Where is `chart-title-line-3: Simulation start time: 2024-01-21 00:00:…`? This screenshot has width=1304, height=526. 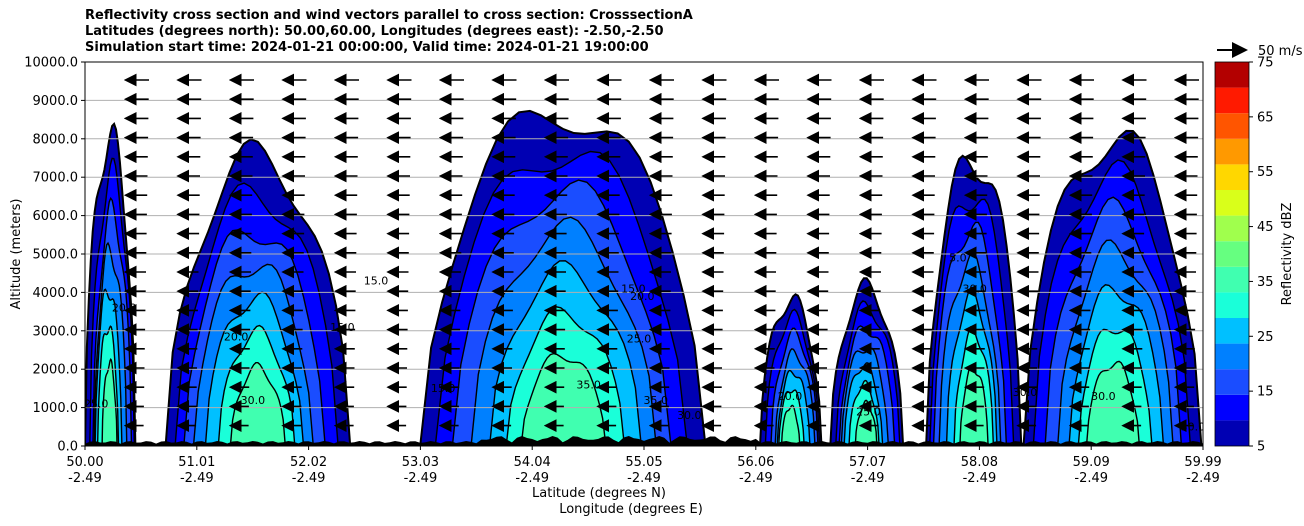
chart-title-line-3: Simulation start time: 2024-01-21 00:00:… is located at coordinates (367, 47).